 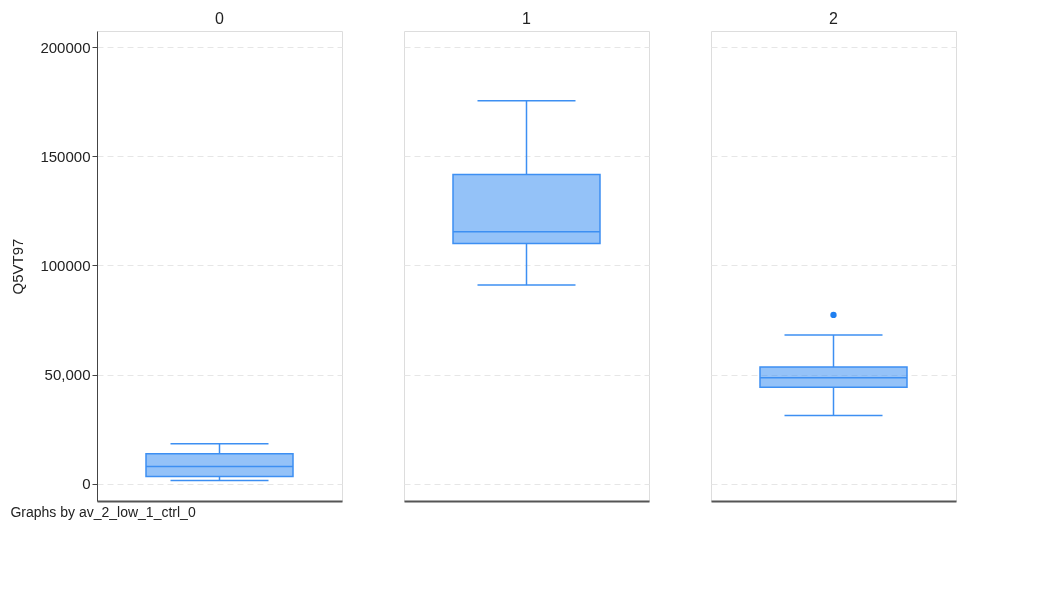 I want to click on y-tick-label: 100000, so click(x=65, y=265).